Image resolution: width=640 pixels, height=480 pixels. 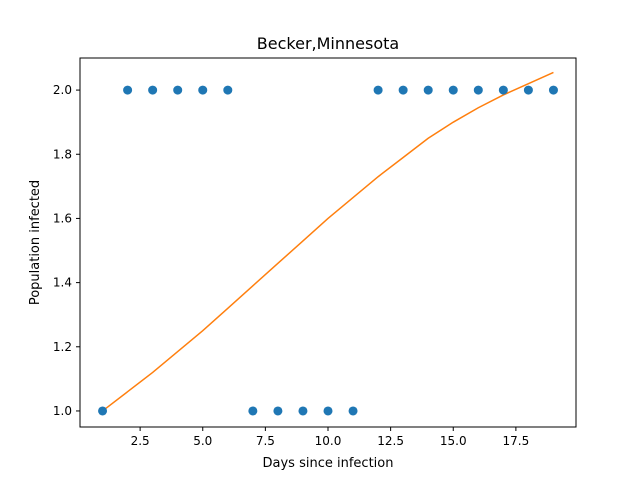 I want to click on y-tick-label: 1.0, so click(x=62, y=411).